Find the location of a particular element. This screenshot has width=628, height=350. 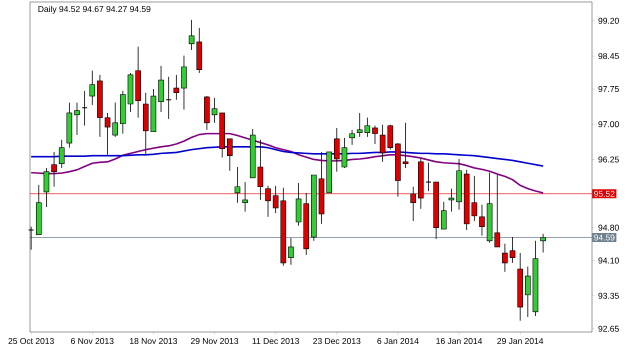

x-tick-label: 6 Jan 2014 is located at coordinates (398, 341).